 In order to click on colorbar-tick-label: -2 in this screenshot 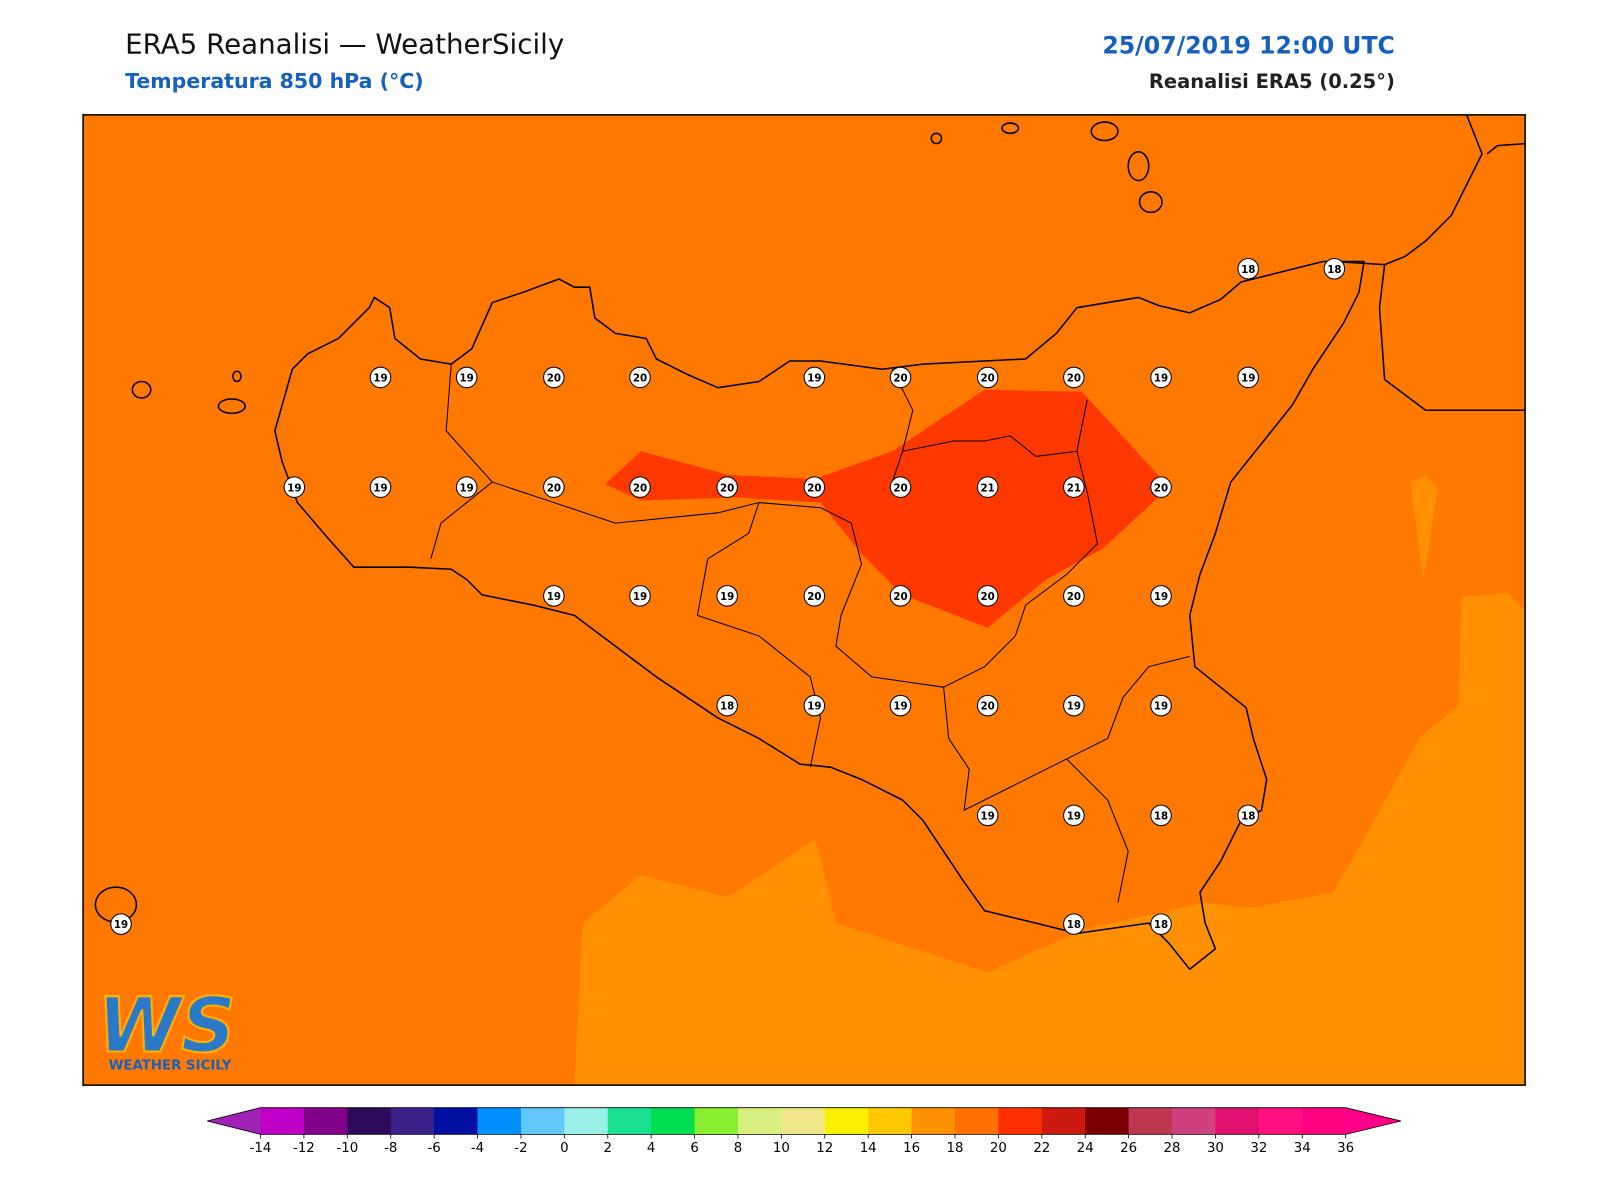, I will do `click(520, 1148)`.